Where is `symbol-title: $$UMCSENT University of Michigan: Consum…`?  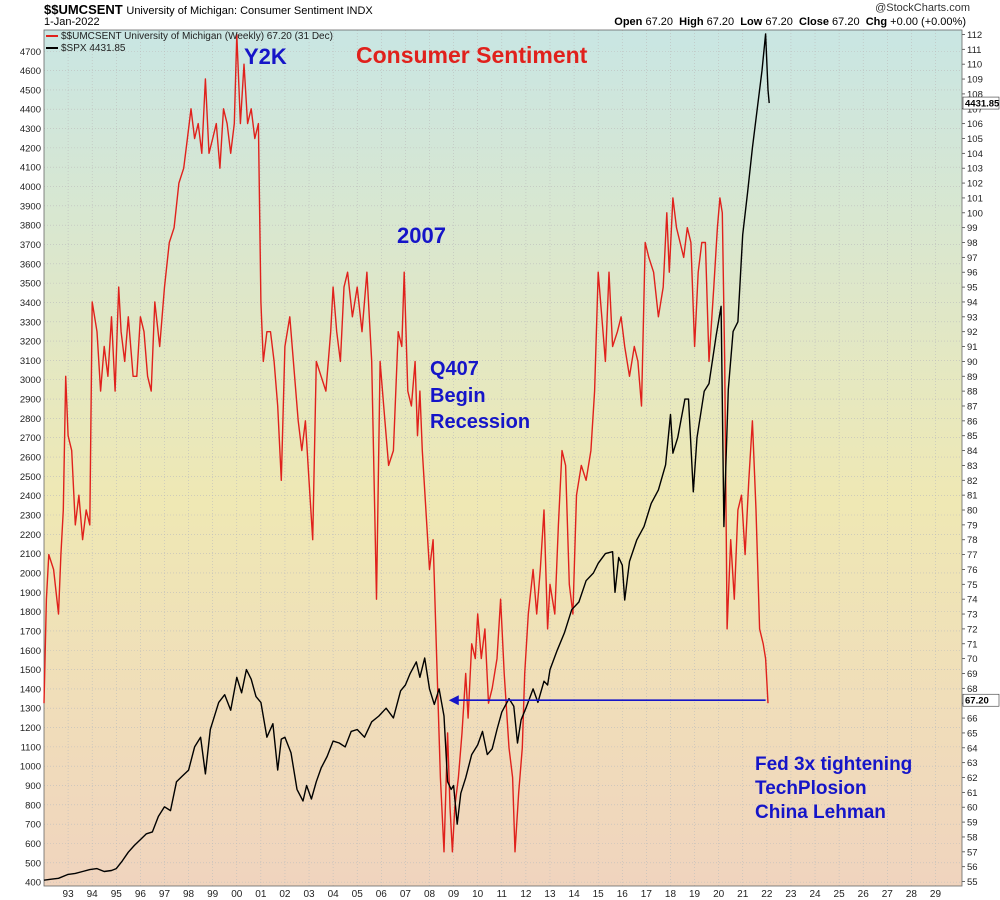
symbol-title: $$UMCSENT University of Michigan: Consum… is located at coordinates (208, 9).